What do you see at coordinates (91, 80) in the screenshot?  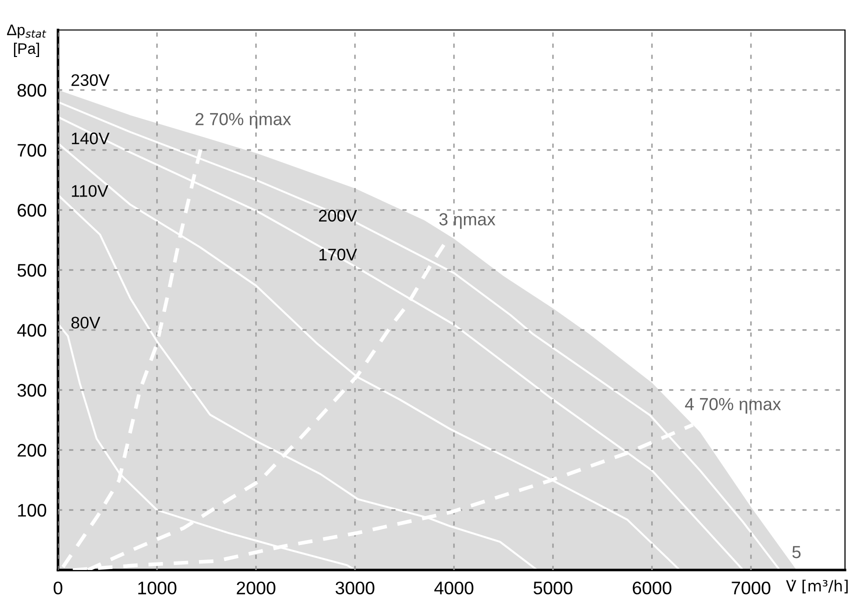 I see `series-label: 230V` at bounding box center [91, 80].